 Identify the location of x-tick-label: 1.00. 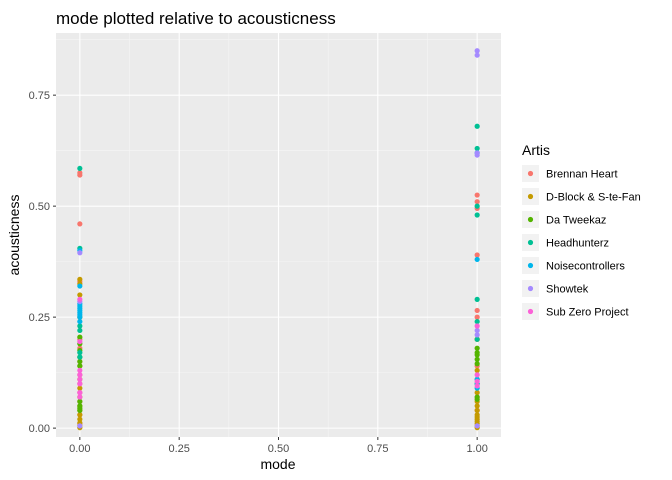
(476, 449).